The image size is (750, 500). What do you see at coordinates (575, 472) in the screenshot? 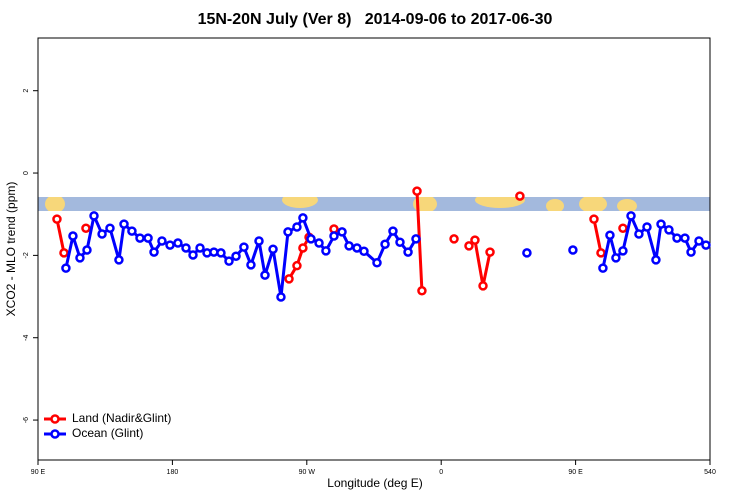
I see `x-tick-label: 90 E` at bounding box center [575, 472].